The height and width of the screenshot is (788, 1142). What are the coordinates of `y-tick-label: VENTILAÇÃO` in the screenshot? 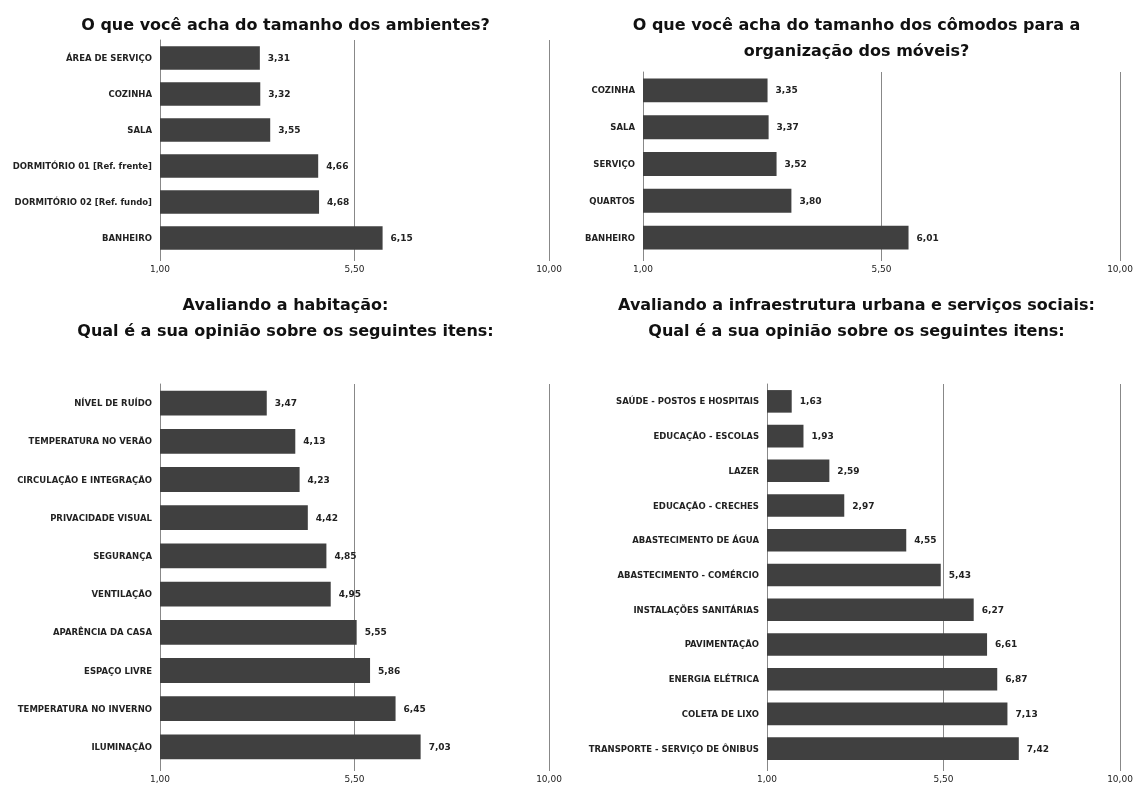 It's located at (121, 594).